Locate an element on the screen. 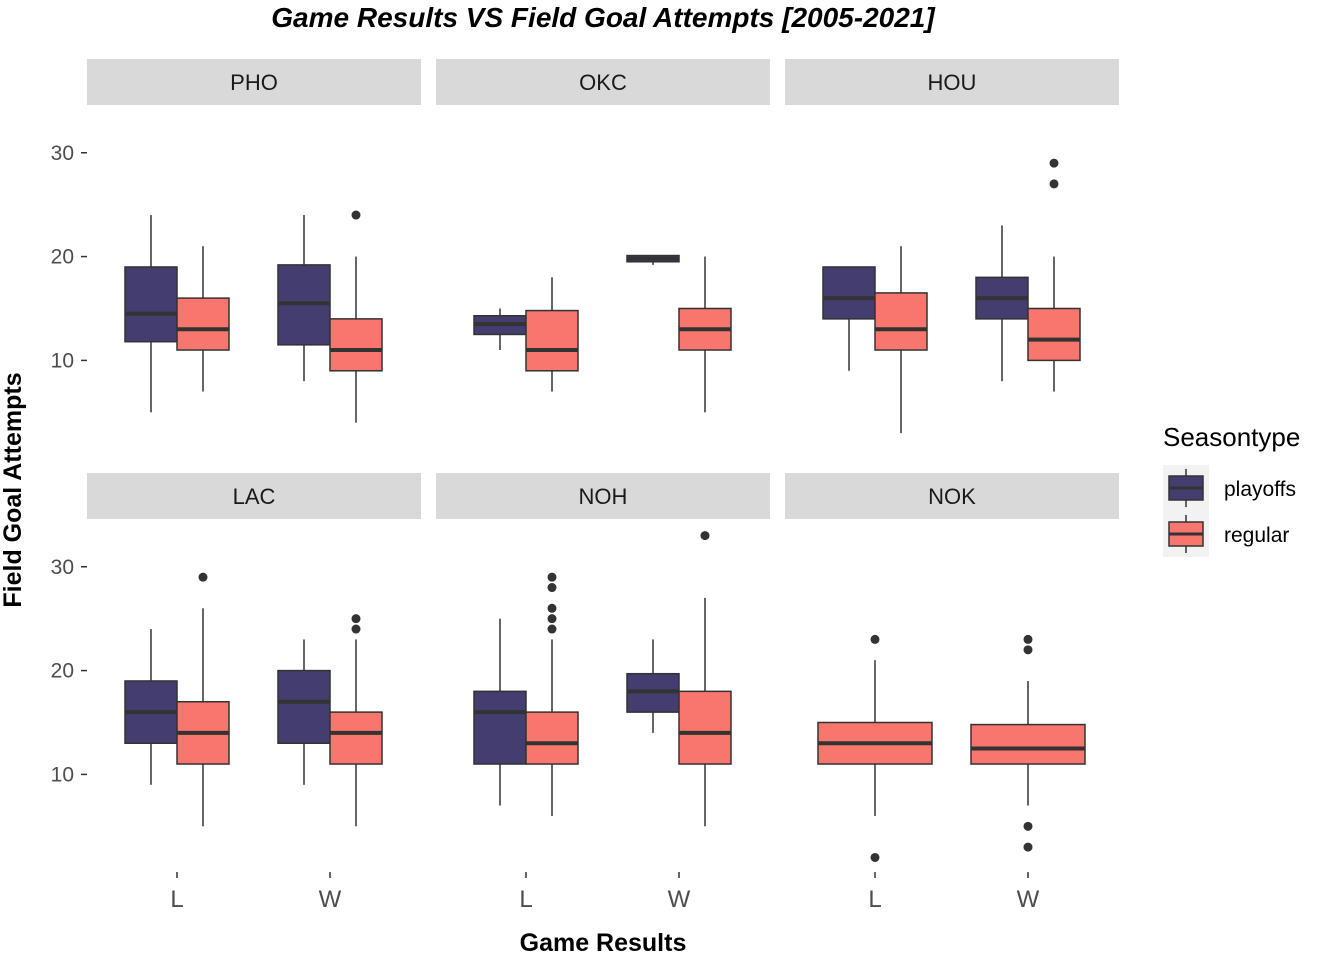  legend-item-playoffs: playoffs is located at coordinates (1229, 488).